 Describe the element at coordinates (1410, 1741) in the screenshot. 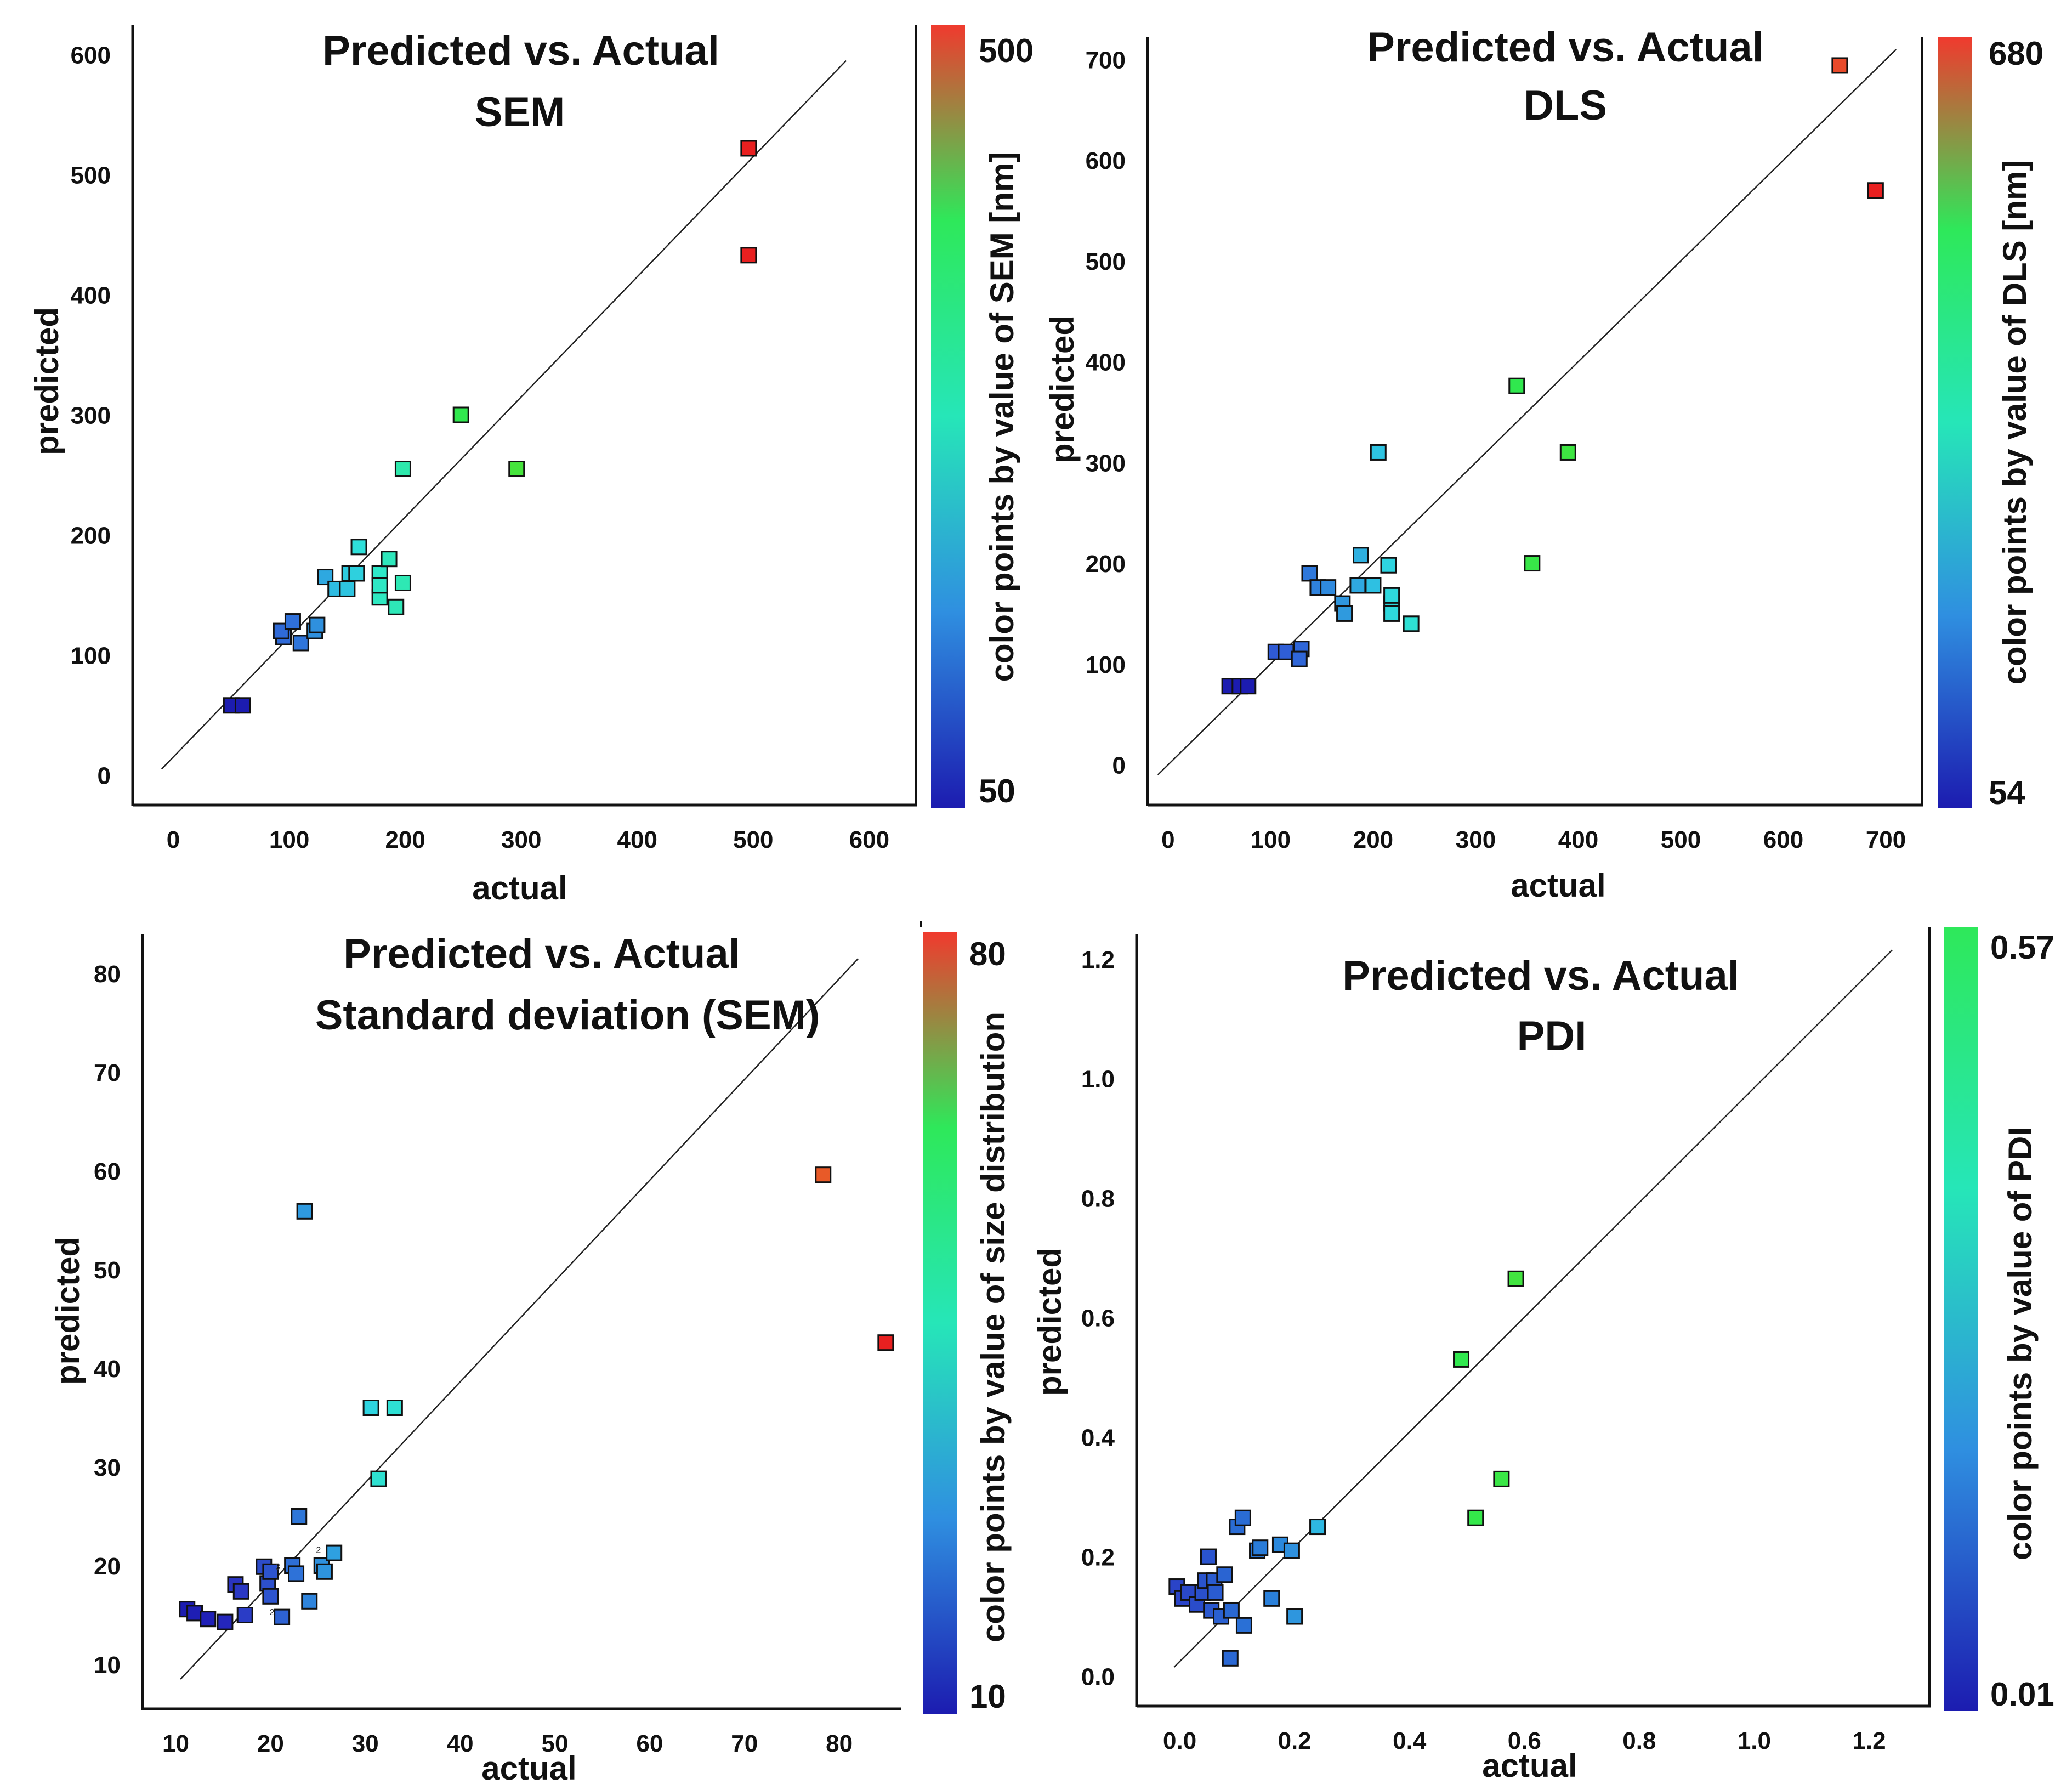

I see `x-tick-label: 0.4` at that location.